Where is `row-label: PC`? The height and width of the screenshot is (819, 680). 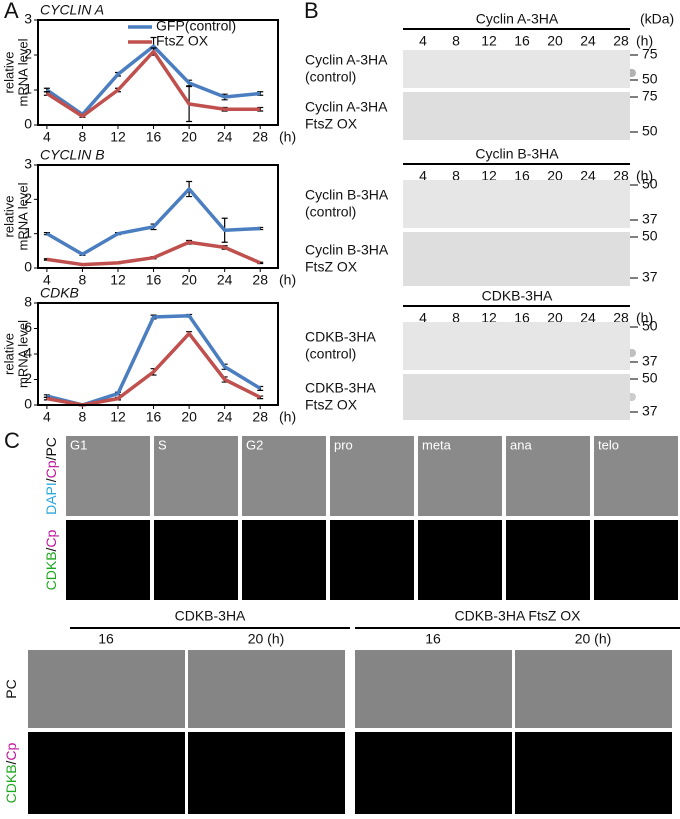 row-label: PC is located at coordinates (11, 688).